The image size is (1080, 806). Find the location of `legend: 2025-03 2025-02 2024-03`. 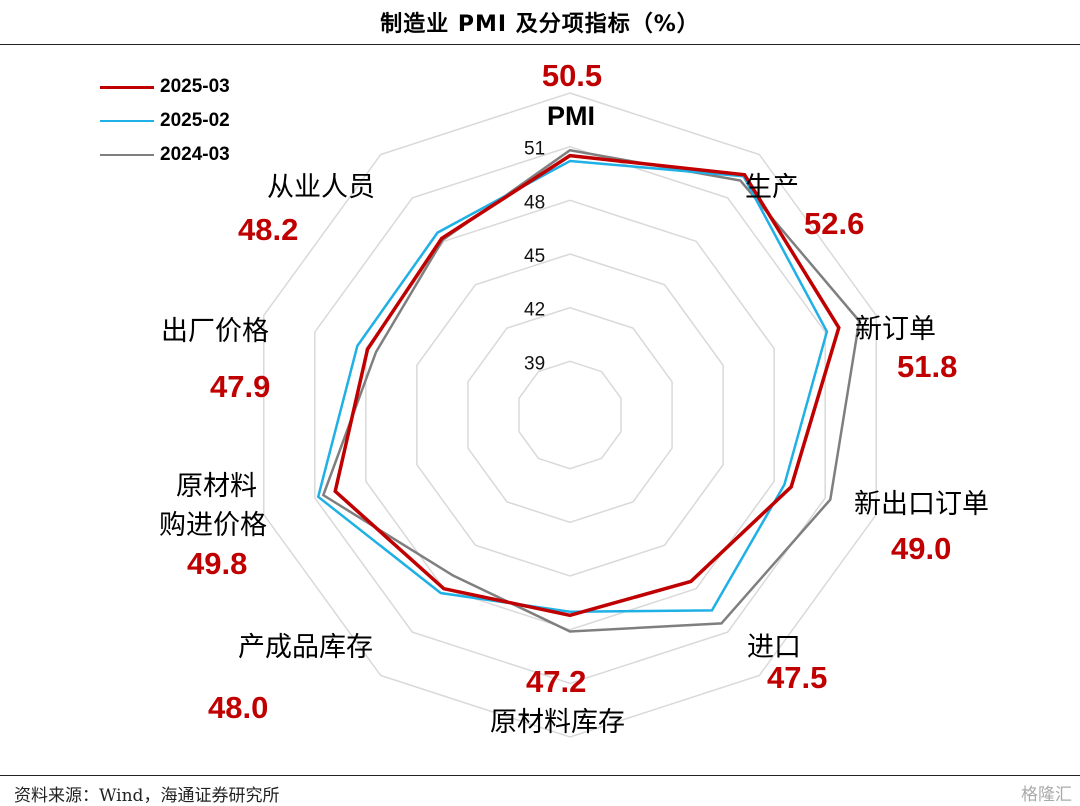

legend: 2025-03 2025-02 2024-03 is located at coordinates (165, 121).